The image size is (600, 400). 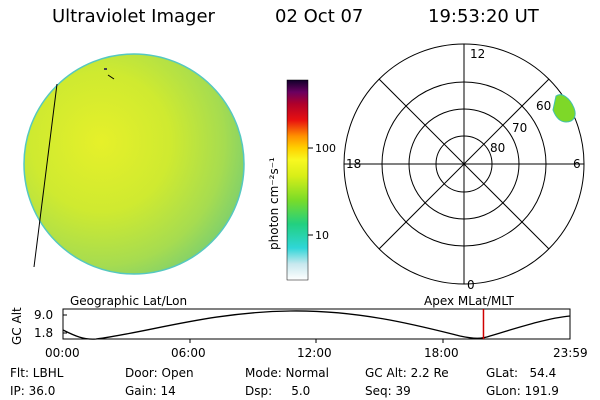 I want to click on app-title: Ultraviolet Imager, so click(x=133, y=16).